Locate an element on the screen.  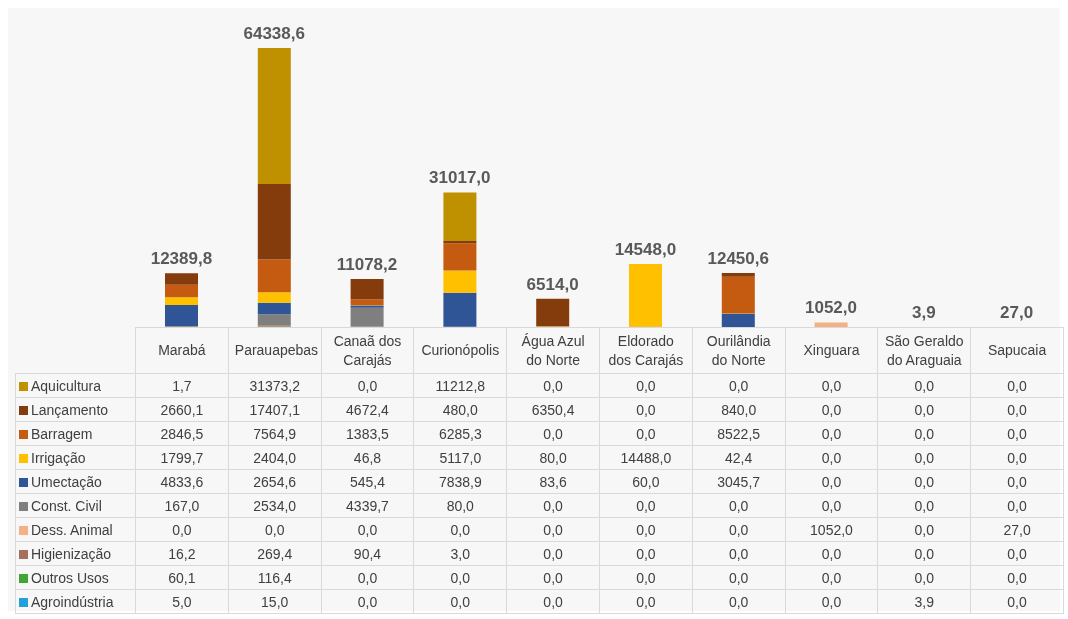
data-label: 2846,5 is located at coordinates (182, 433).